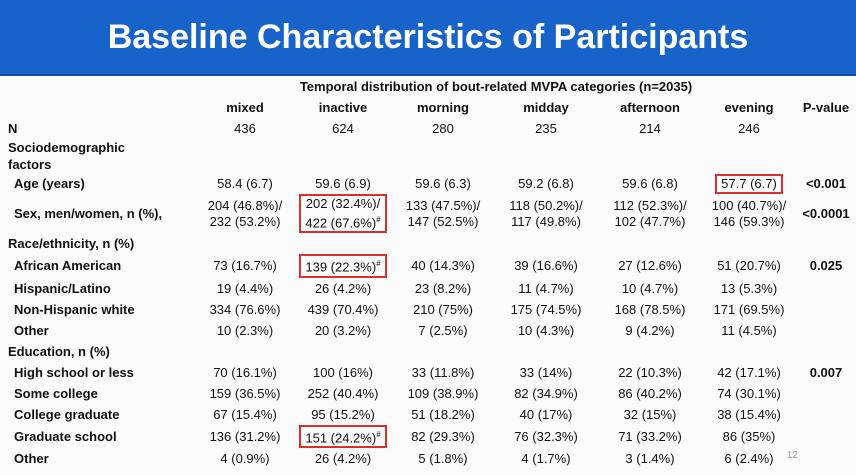 This screenshot has width=856, height=475. I want to click on row-label: N, so click(13, 128).